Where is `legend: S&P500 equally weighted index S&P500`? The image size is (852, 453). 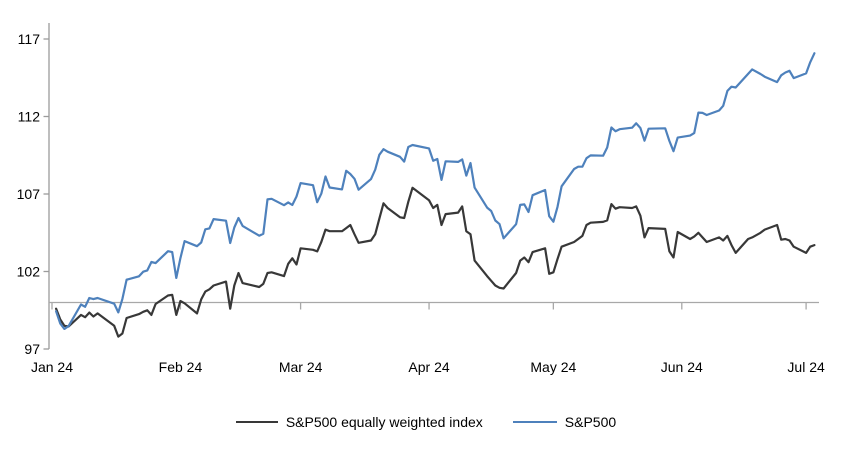
legend: S&P500 equally weighted index S&P500 is located at coordinates (426, 422).